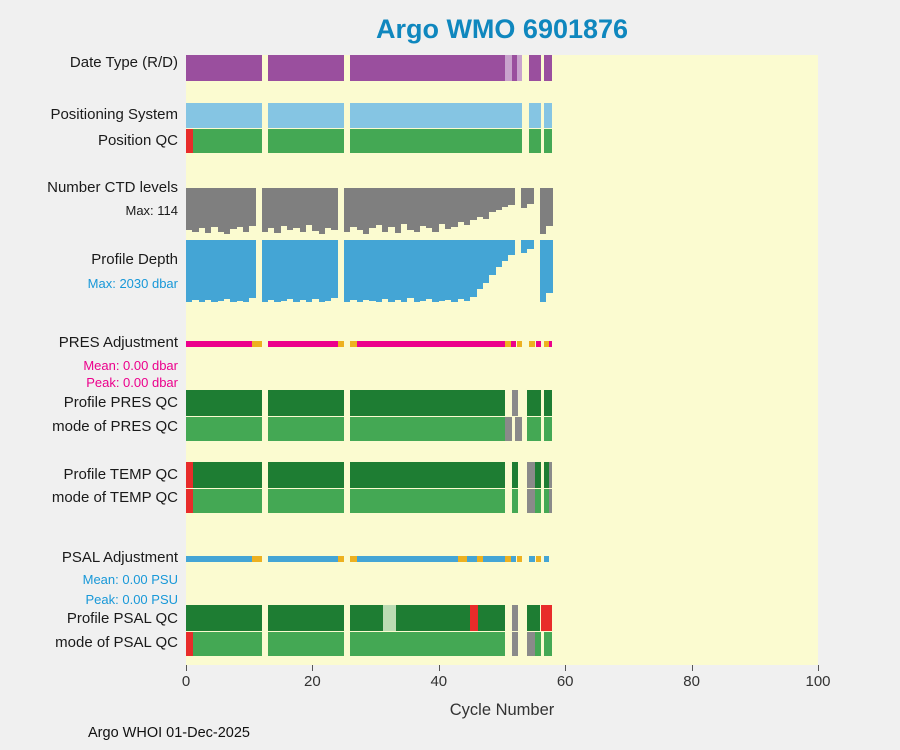  Describe the element at coordinates (122, 618) in the screenshot. I see `row-label: Profile PSAL QC` at that location.